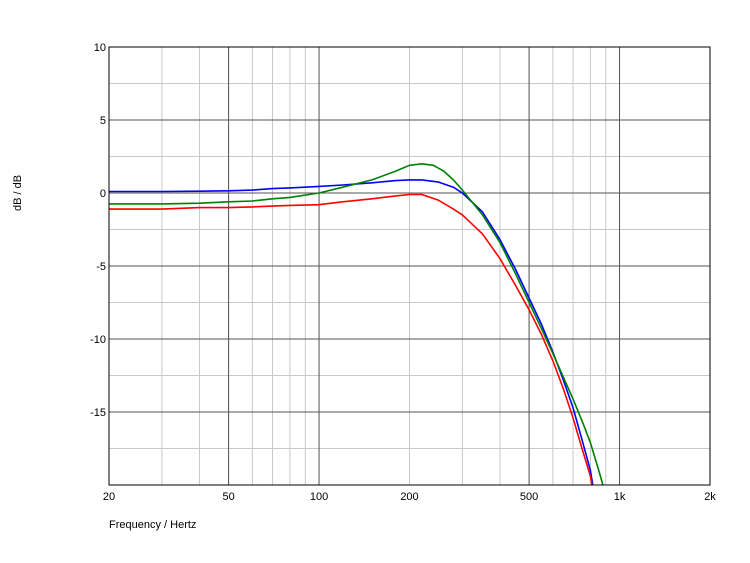 Image resolution: width=750 pixels, height=563 pixels. What do you see at coordinates (98, 230) in the screenshot?
I see `y-tick-labels: 10 5 0 -5 -10 -15` at bounding box center [98, 230].